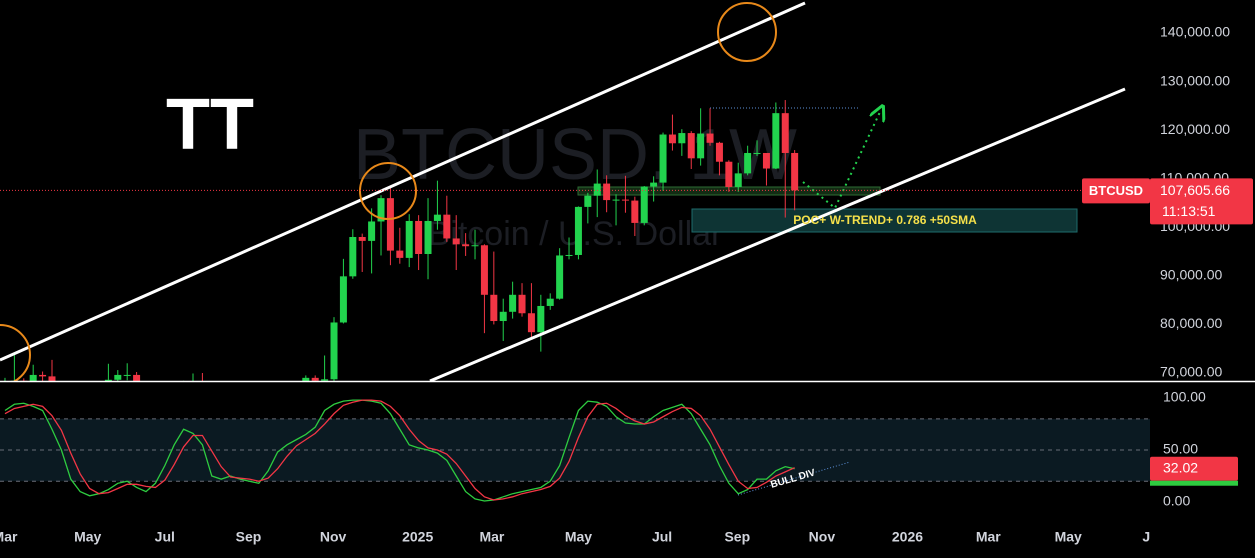 The image size is (1255, 558). I want to click on countdown: 11:13:51, so click(1189, 211).